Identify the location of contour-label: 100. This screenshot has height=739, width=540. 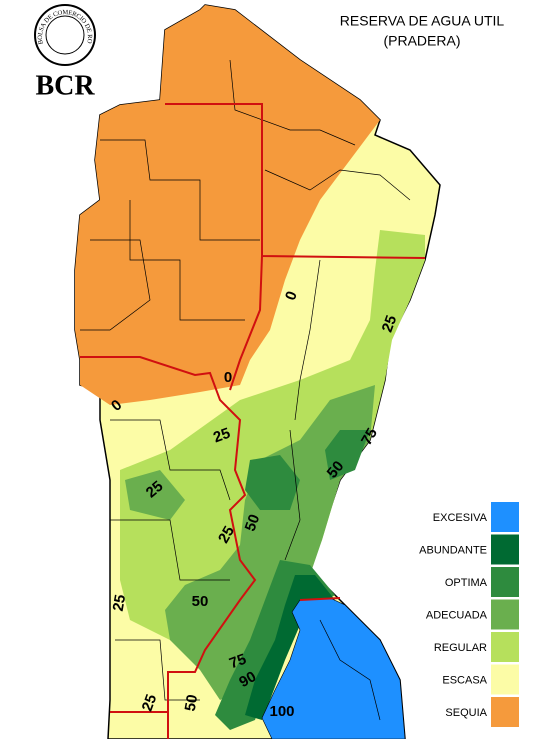
(281, 711).